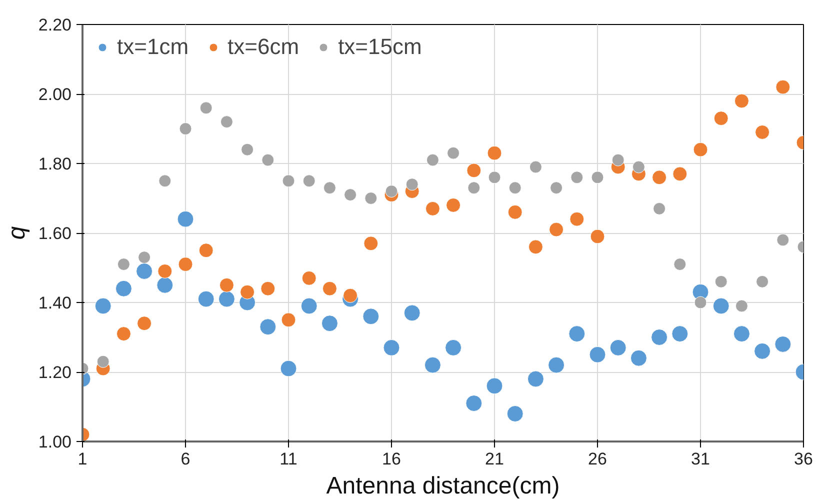  What do you see at coordinates (16, 233) in the screenshot?
I see `y-axis-title: q` at bounding box center [16, 233].